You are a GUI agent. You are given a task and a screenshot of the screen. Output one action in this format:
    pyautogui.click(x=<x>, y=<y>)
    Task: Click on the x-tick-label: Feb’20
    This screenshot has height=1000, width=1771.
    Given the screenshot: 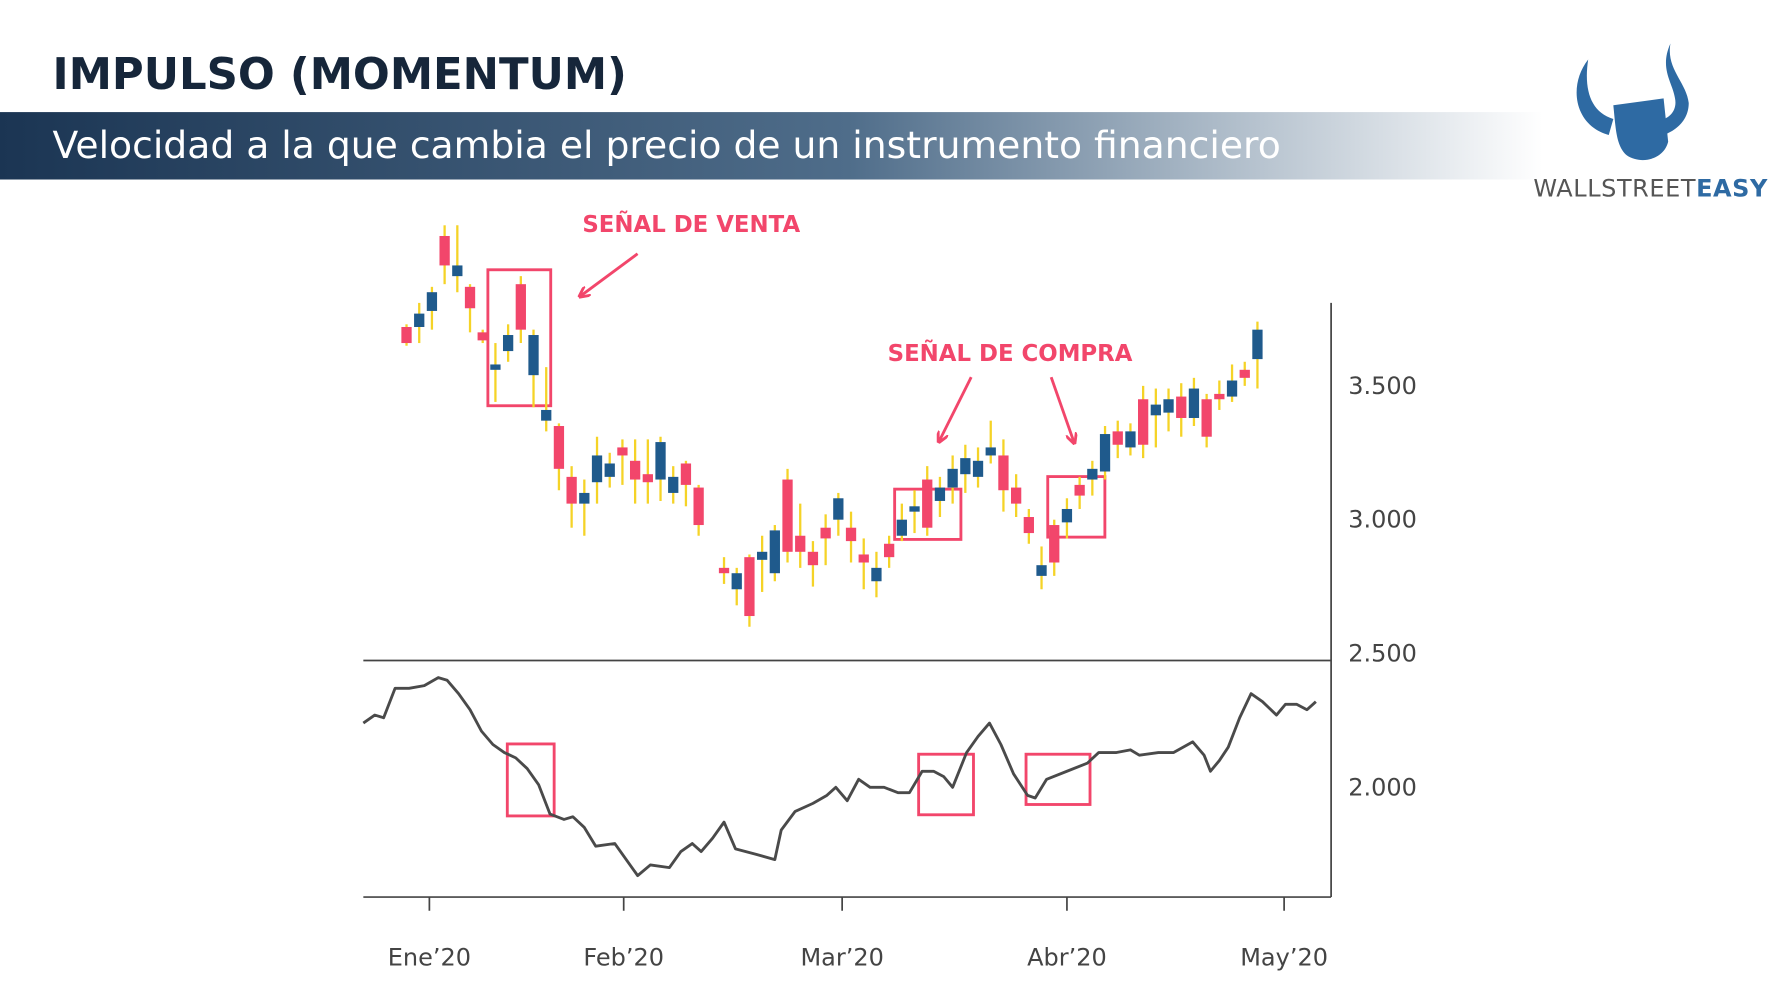 What is the action you would take?
    pyautogui.click(x=623, y=958)
    